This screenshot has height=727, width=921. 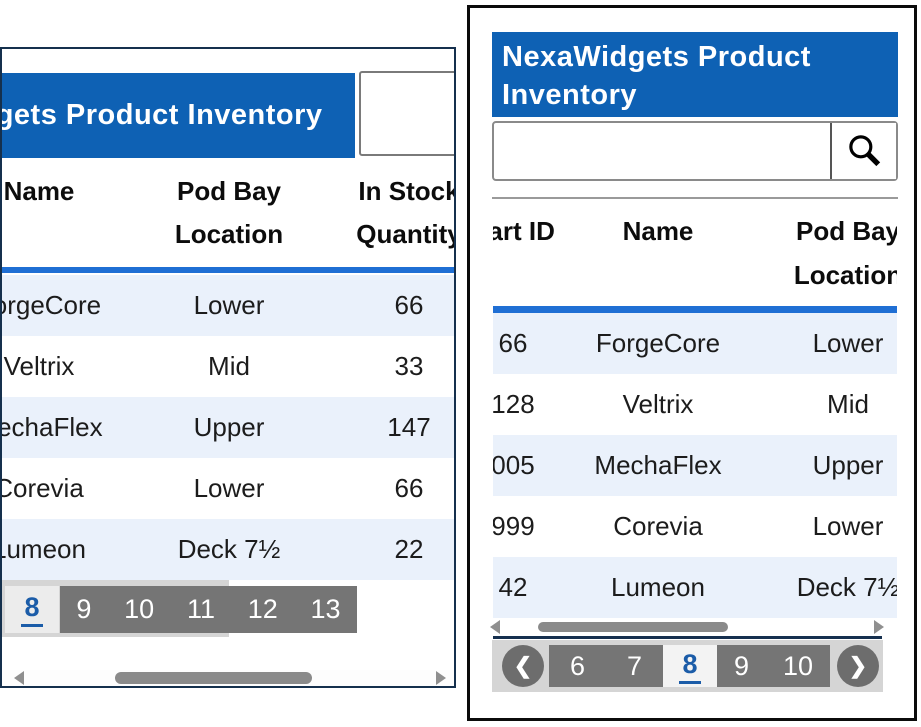 What do you see at coordinates (325, 609) in the screenshot?
I see `page-button: 13` at bounding box center [325, 609].